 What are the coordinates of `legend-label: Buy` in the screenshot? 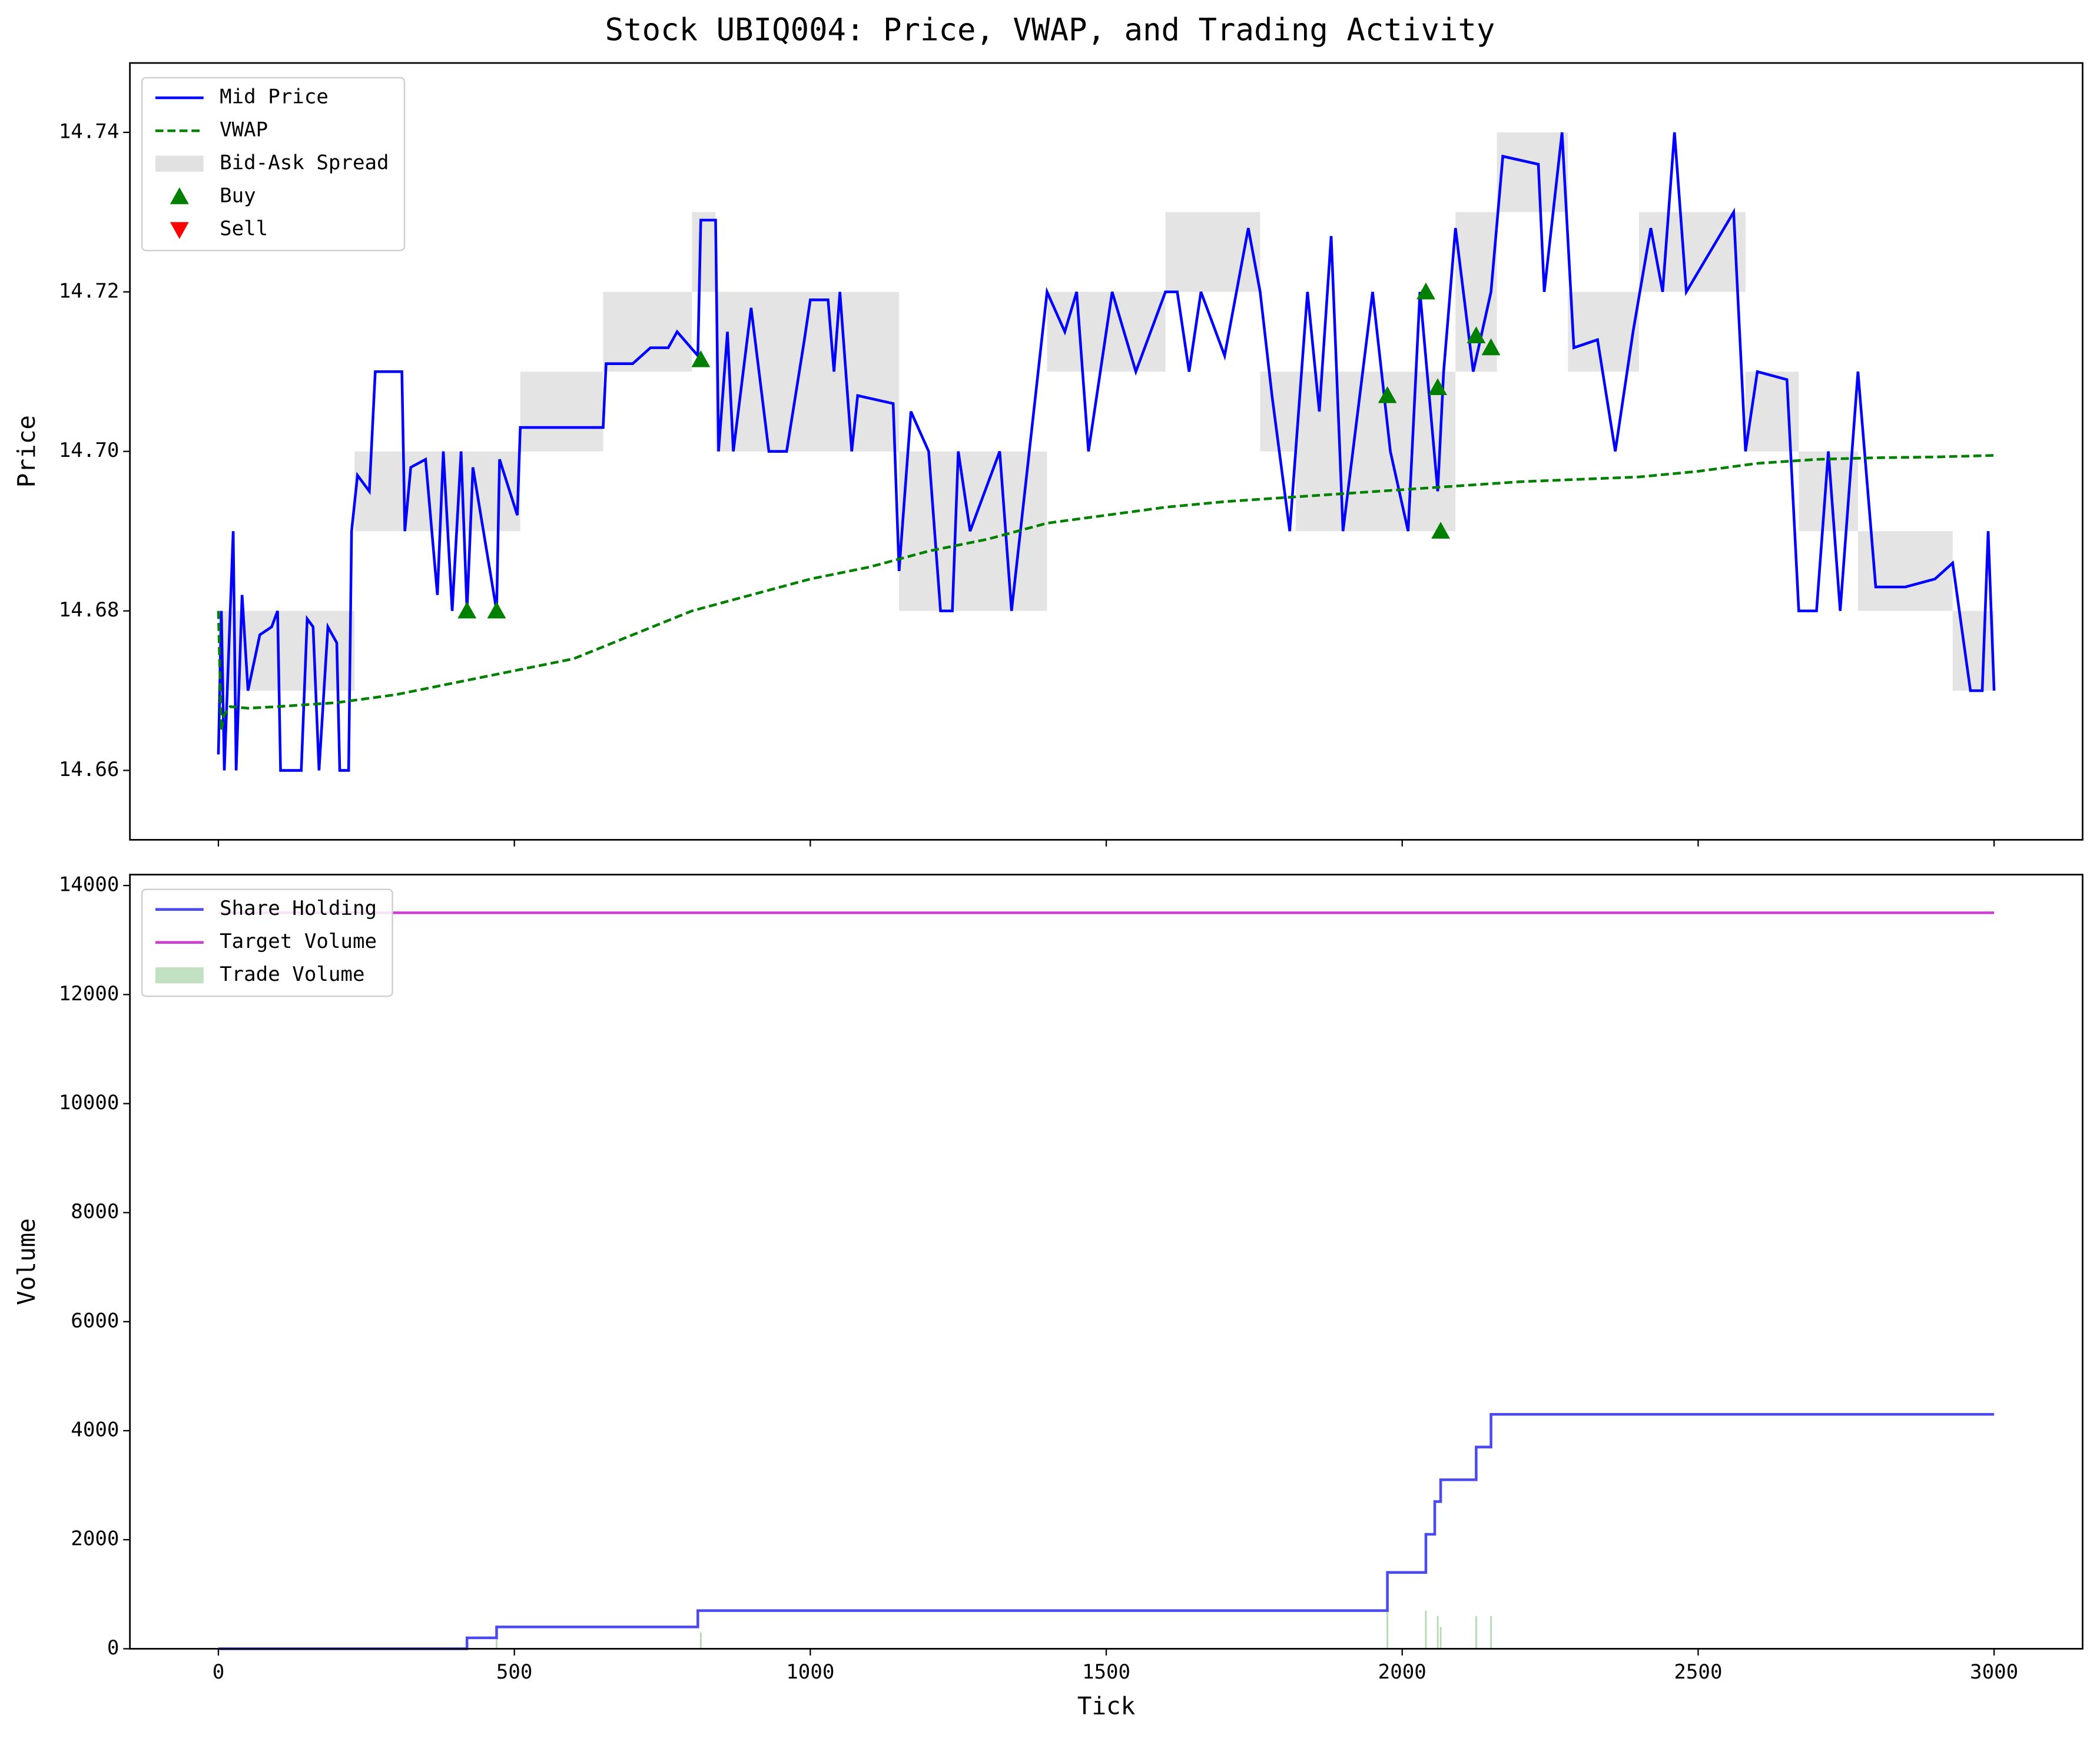 It's located at (238, 196).